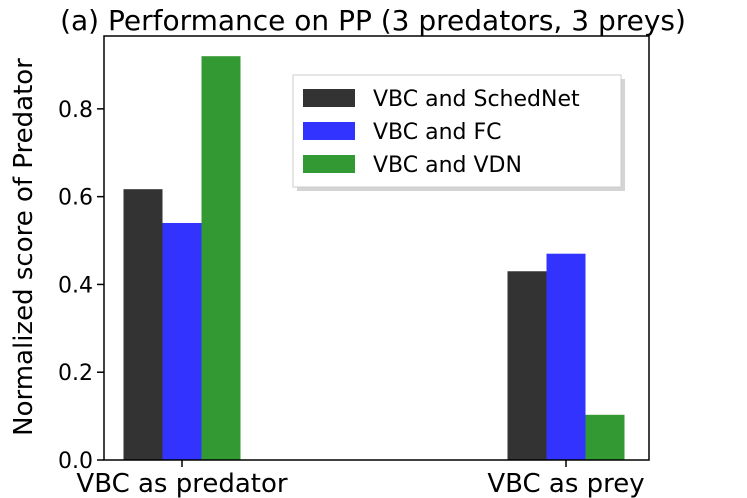 The width and height of the screenshot is (747, 498). What do you see at coordinates (24, 247) in the screenshot?
I see `y-axis-label: Normalized score of Predator` at bounding box center [24, 247].